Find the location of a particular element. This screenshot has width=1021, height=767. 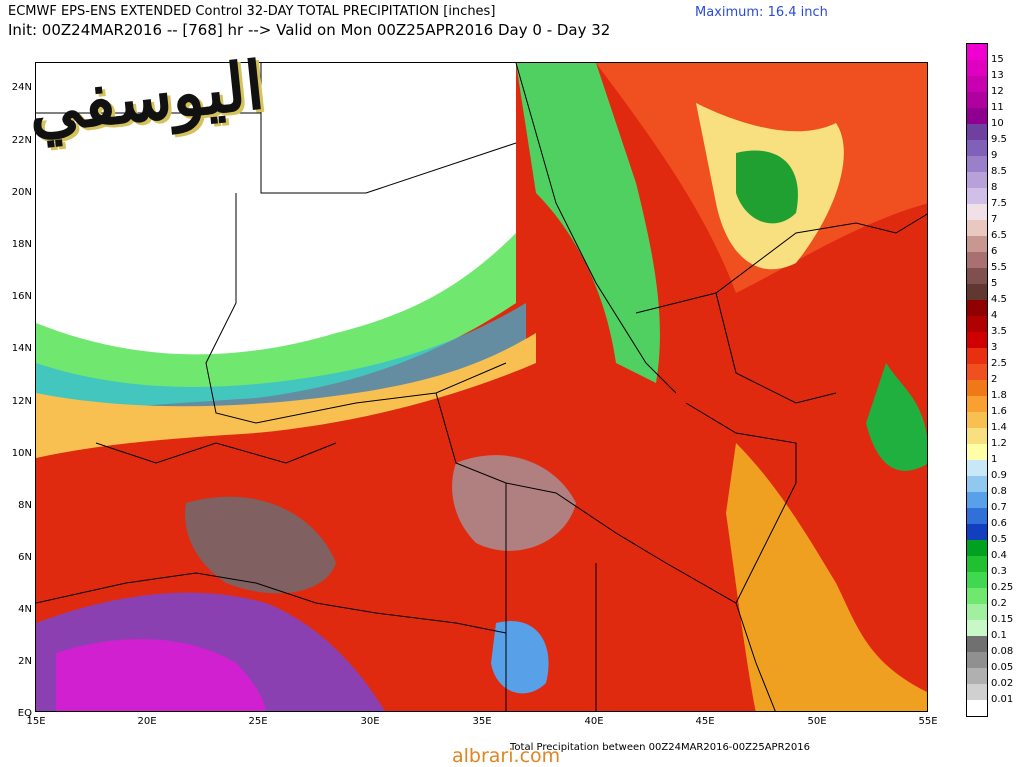

lat-label: 16N is located at coordinates (21, 296).